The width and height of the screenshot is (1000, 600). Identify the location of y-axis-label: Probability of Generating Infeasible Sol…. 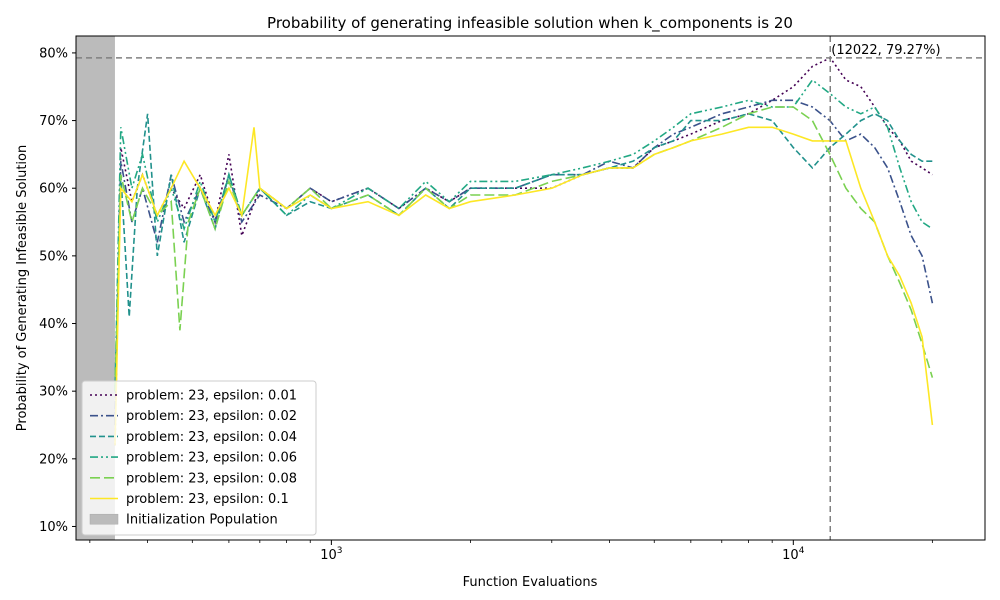
(22, 288).